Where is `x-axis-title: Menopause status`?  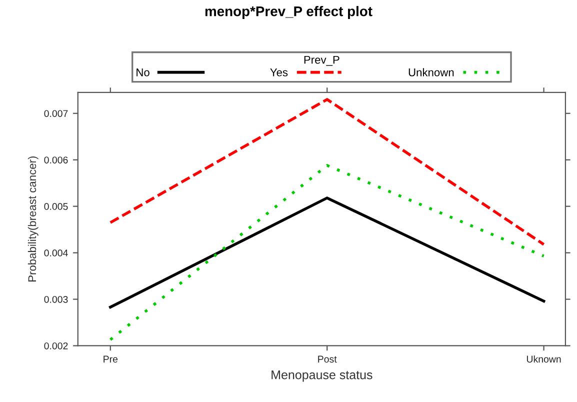 x-axis-title: Menopause status is located at coordinates (322, 376).